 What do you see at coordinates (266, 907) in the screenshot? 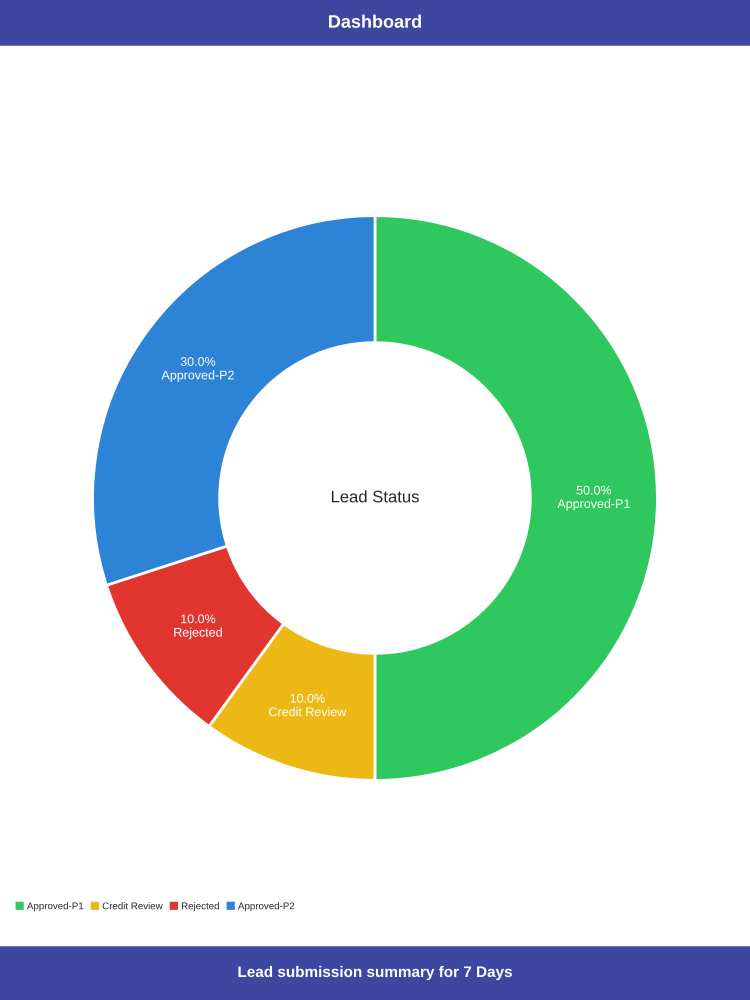
I see `legend-label: Approved-P2` at bounding box center [266, 907].